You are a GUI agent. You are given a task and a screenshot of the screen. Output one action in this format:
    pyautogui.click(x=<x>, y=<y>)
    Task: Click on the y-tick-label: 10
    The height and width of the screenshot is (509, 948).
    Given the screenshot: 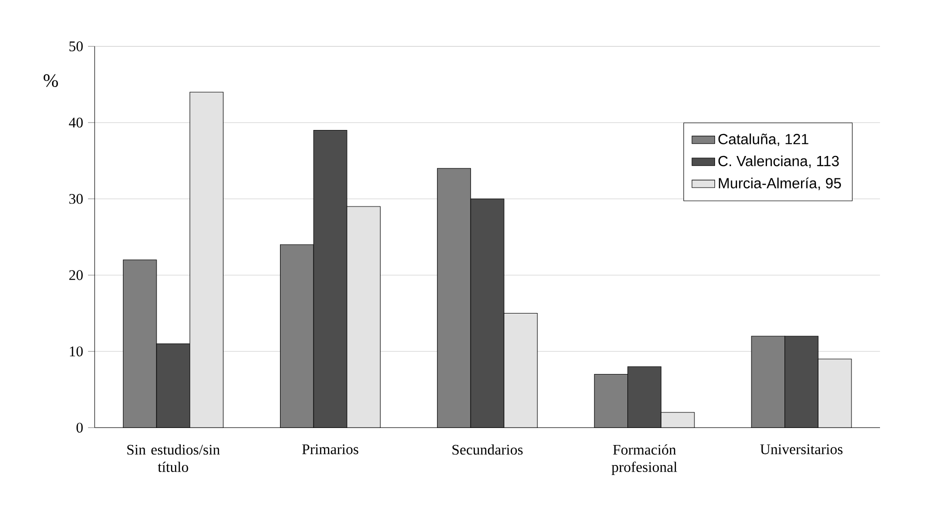 What is the action you would take?
    pyautogui.click(x=76, y=351)
    